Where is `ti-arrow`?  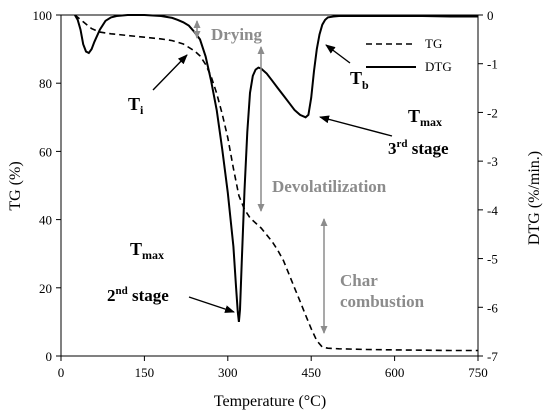 ti-arrow is located at coordinates (170, 72).